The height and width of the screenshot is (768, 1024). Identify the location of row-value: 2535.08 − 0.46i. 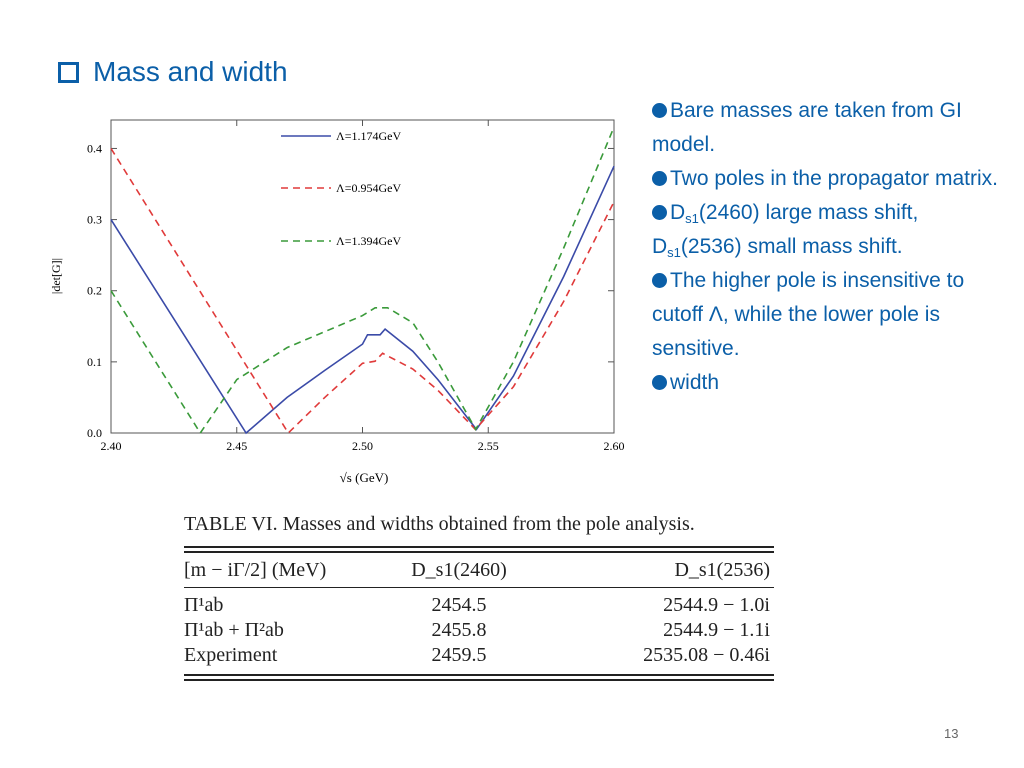
(706, 655).